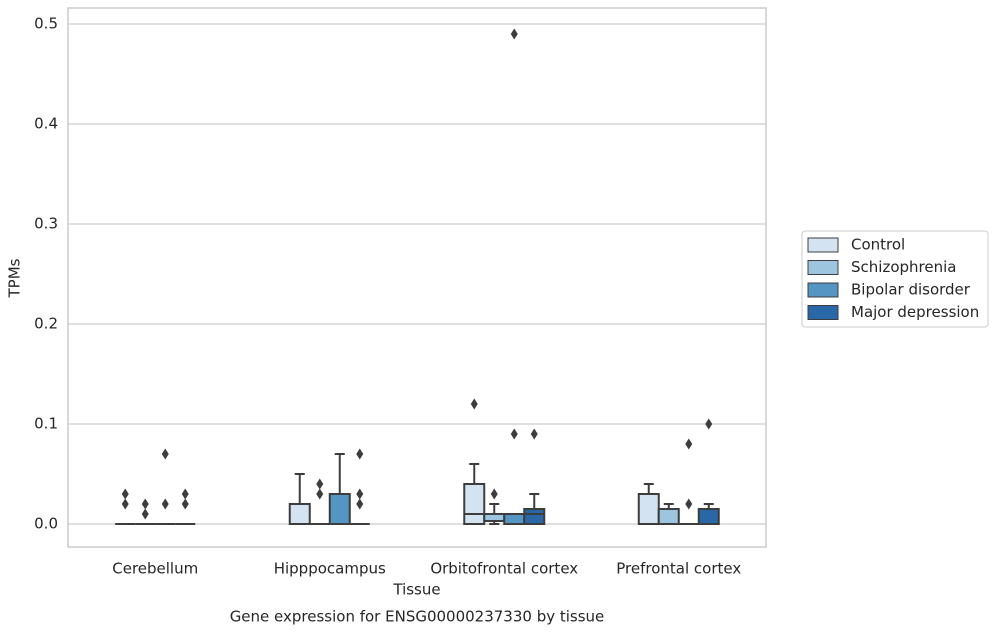 The height and width of the screenshot is (634, 997). Describe the element at coordinates (915, 312) in the screenshot. I see `legend-label: Major depression` at that location.